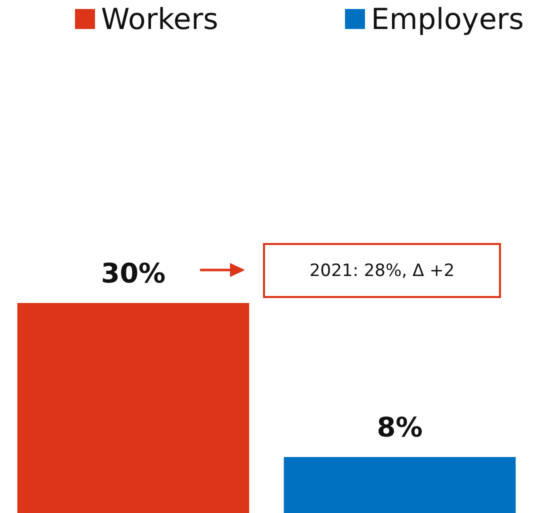  I want to click on legend-label: Workers, so click(159, 19).